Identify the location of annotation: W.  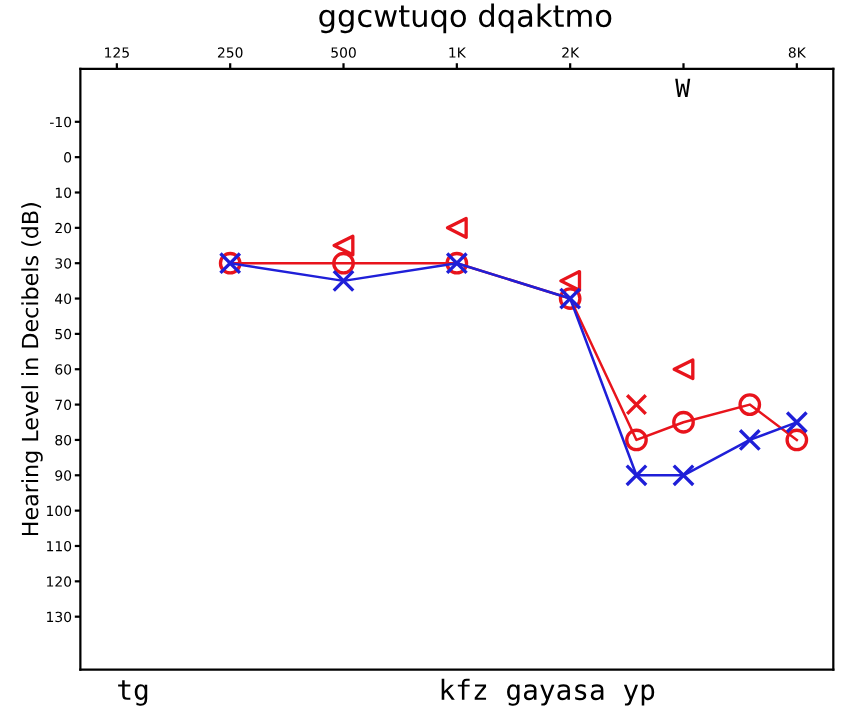
(683, 87).